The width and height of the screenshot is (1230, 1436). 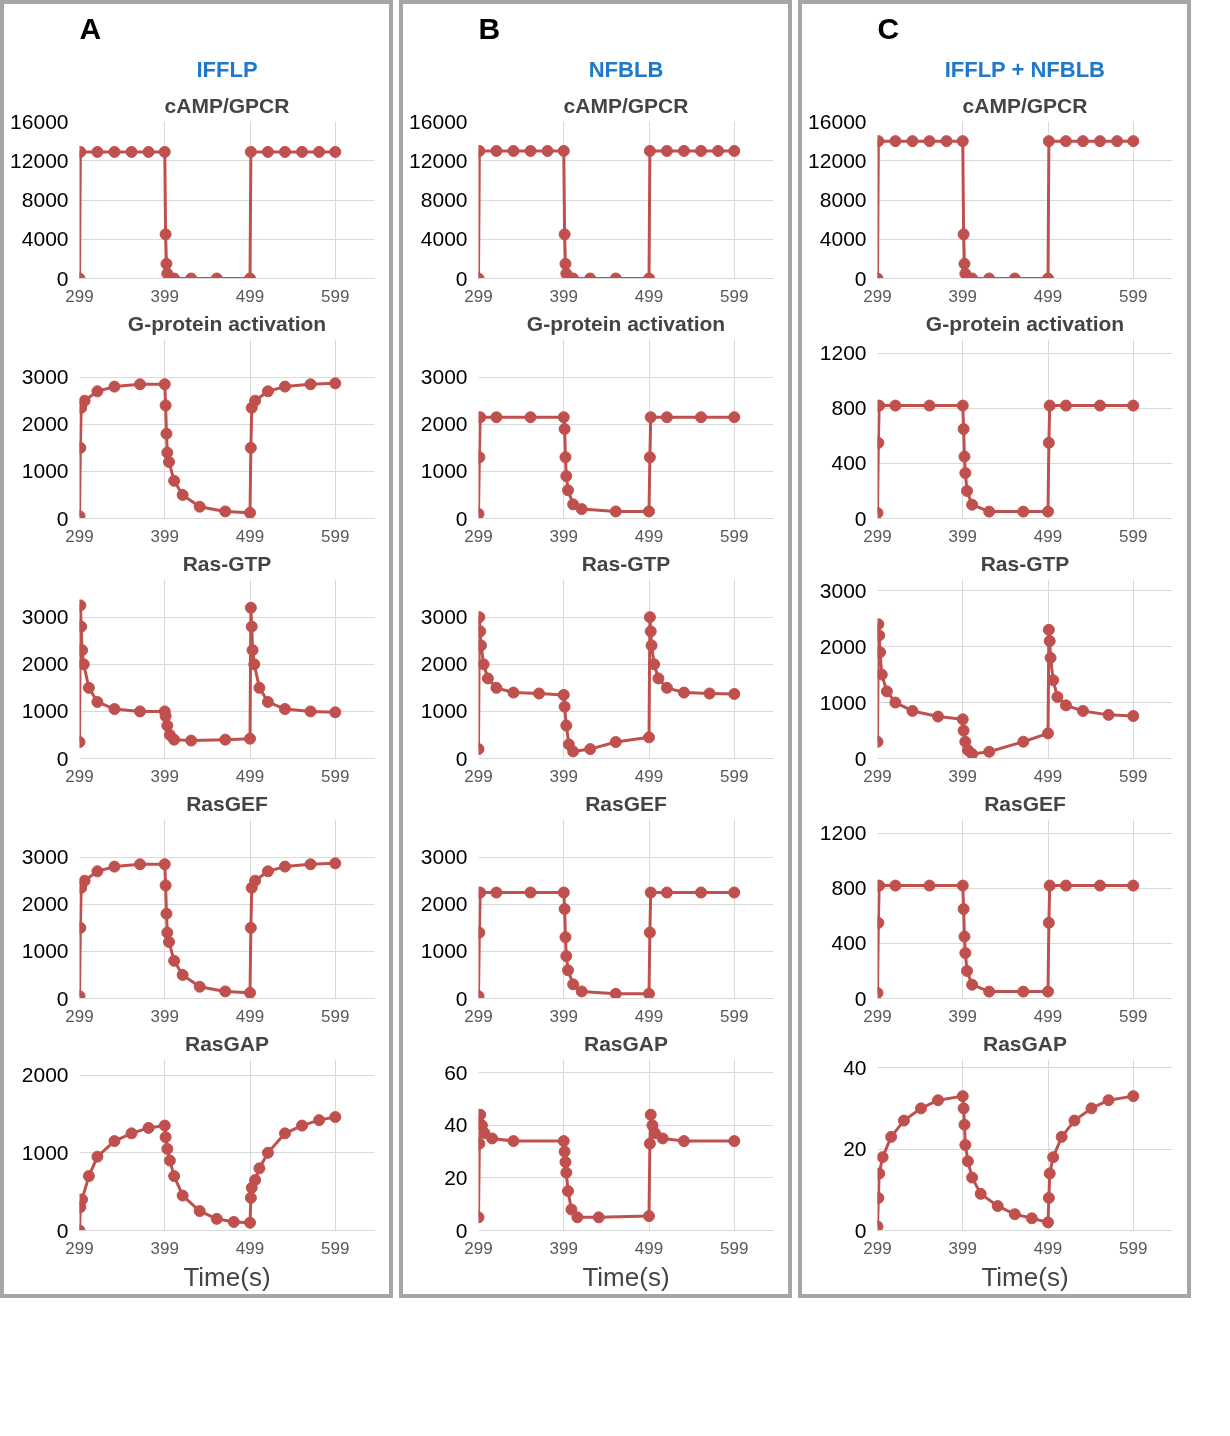 I want to click on y-tick-label: 60, so click(x=456, y=1072).